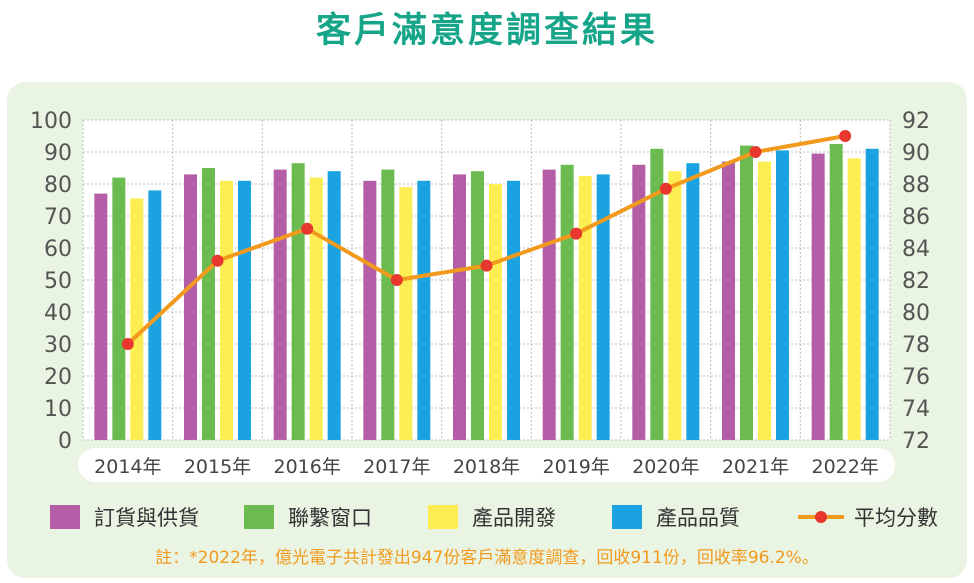 The width and height of the screenshot is (974, 583). Describe the element at coordinates (821, 517) in the screenshot. I see `legend-line-marker` at that location.